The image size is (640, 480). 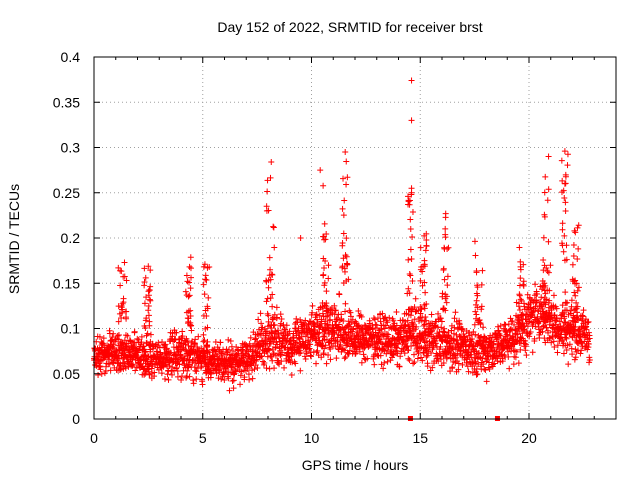 I want to click on x-tick-label: 15, so click(x=420, y=438).